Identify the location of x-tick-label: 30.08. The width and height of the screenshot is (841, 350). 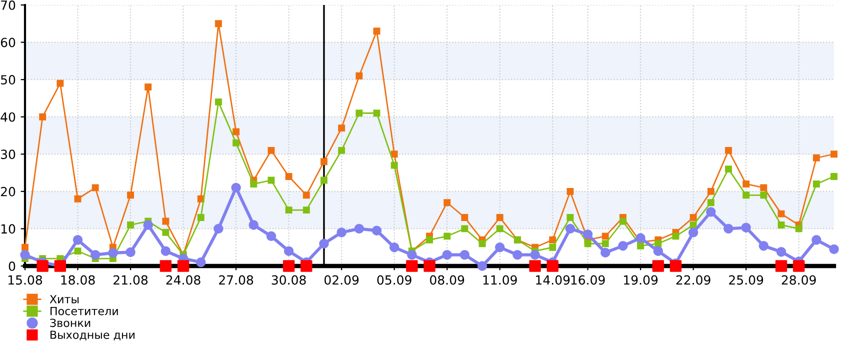
(289, 280).